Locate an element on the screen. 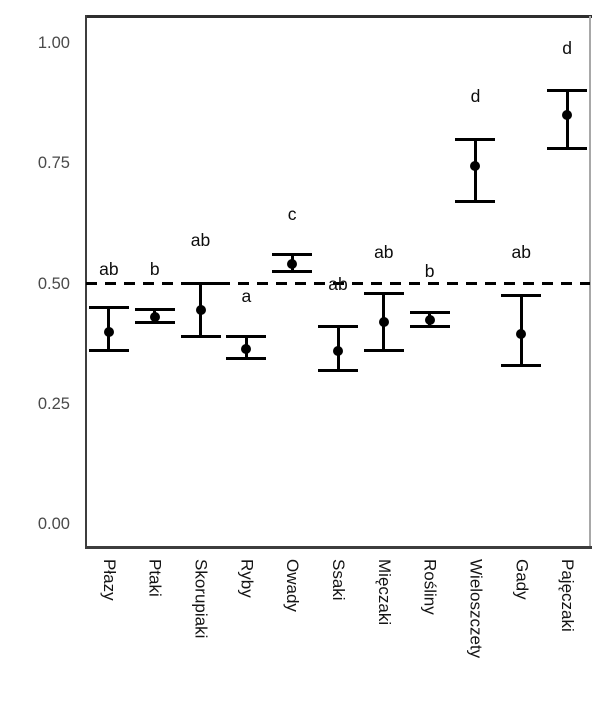 The width and height of the screenshot is (616, 719). x-category-label: Pajęczaki is located at coordinates (568, 595).